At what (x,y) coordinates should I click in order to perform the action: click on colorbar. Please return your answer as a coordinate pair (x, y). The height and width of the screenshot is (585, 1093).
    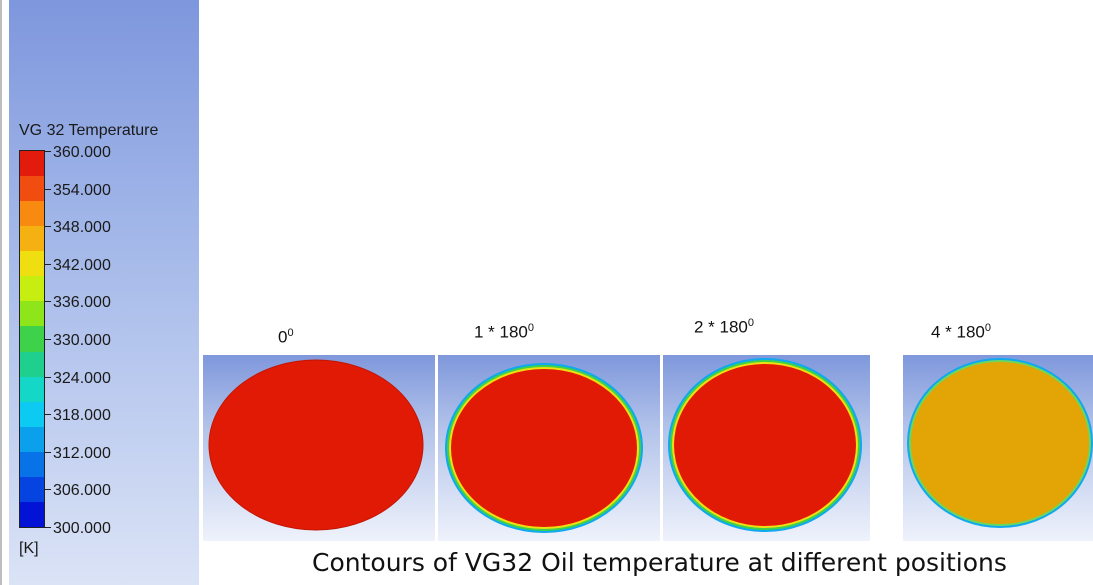
    Looking at the image, I should click on (32, 339).